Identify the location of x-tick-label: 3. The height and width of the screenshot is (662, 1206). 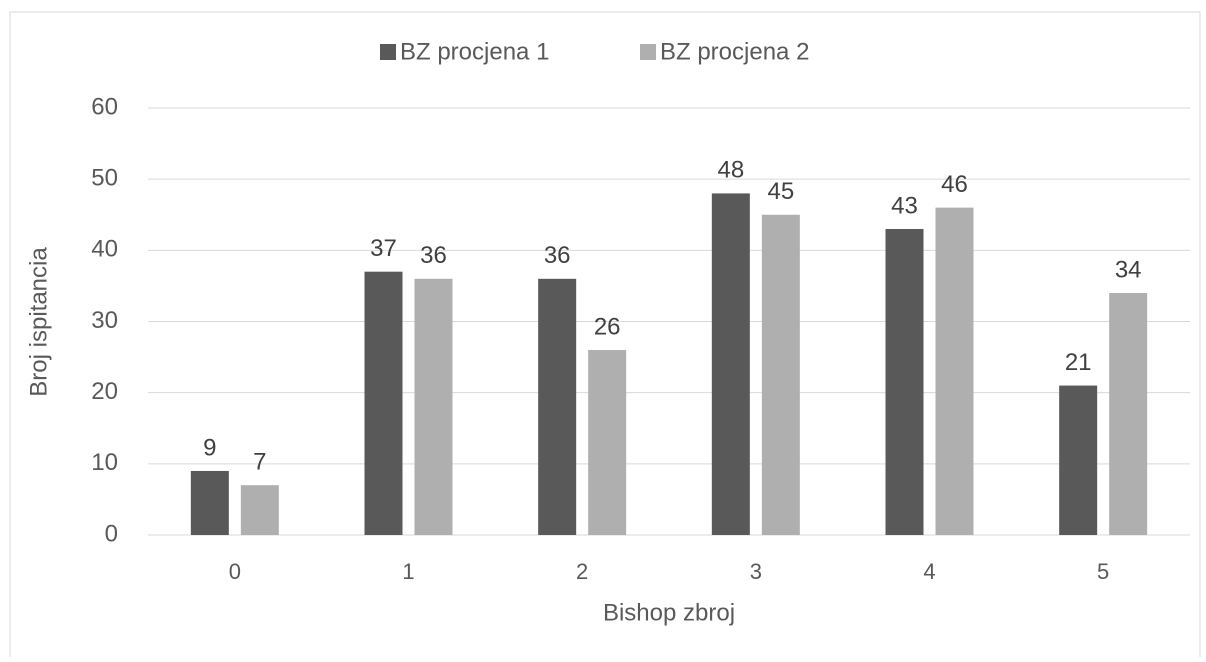
(756, 571).